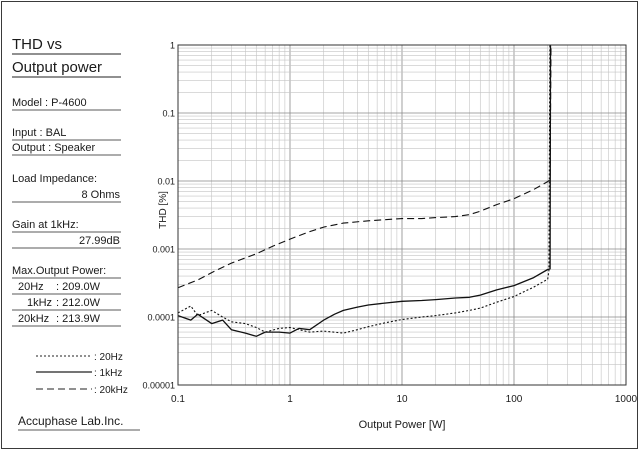 This screenshot has height=452, width=641. Describe the element at coordinates (39, 303) in the screenshot. I see `maxpower-freq-1: 1kHz` at that location.